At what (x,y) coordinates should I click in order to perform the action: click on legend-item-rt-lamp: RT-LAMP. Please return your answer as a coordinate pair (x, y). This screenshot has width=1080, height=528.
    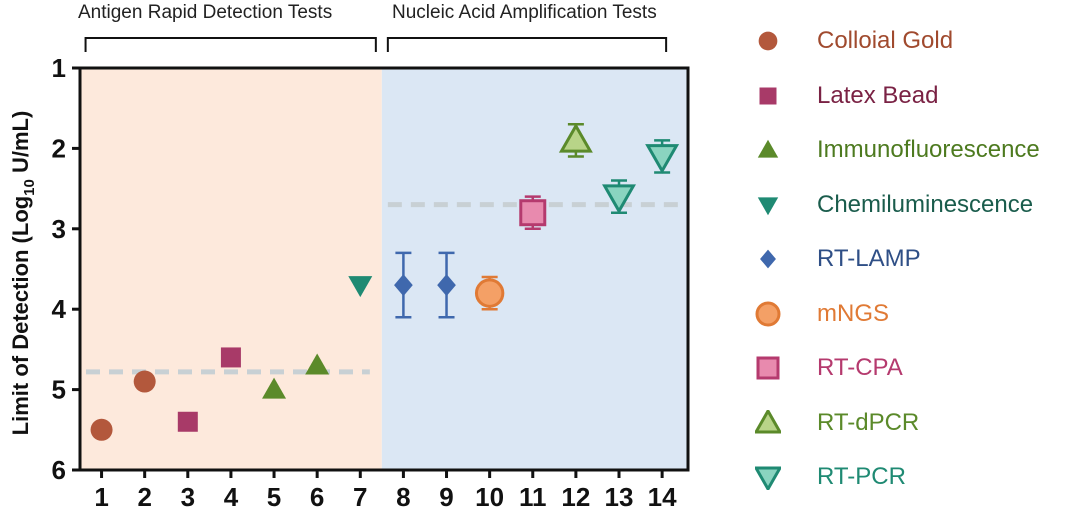
    Looking at the image, I should click on (915, 259).